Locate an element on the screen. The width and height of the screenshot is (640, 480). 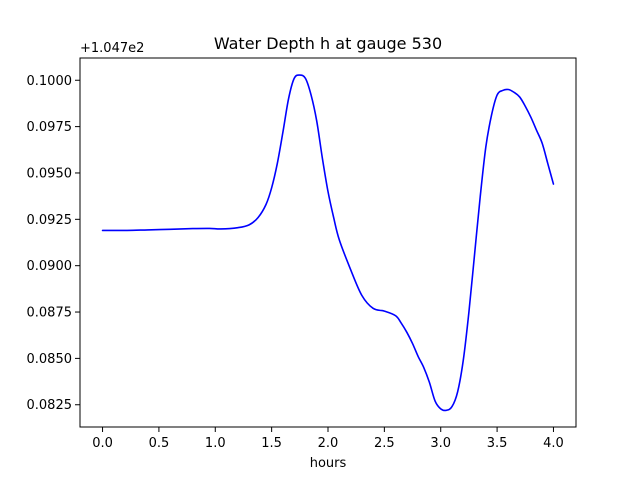
x-tick-label: 0.5 is located at coordinates (159, 443).